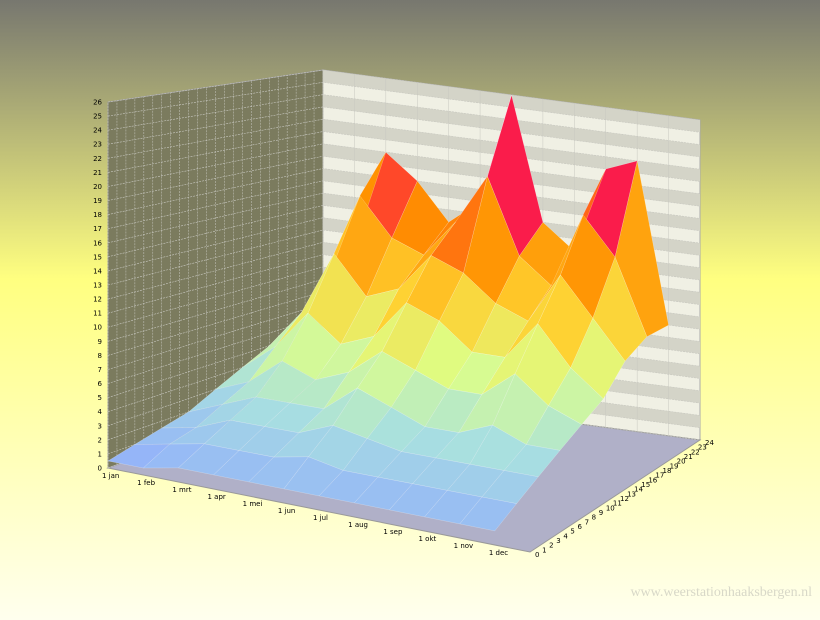 The height and width of the screenshot is (620, 820). Describe the element at coordinates (181, 490) in the screenshot. I see `x-tick-label: 1 mrt` at that location.